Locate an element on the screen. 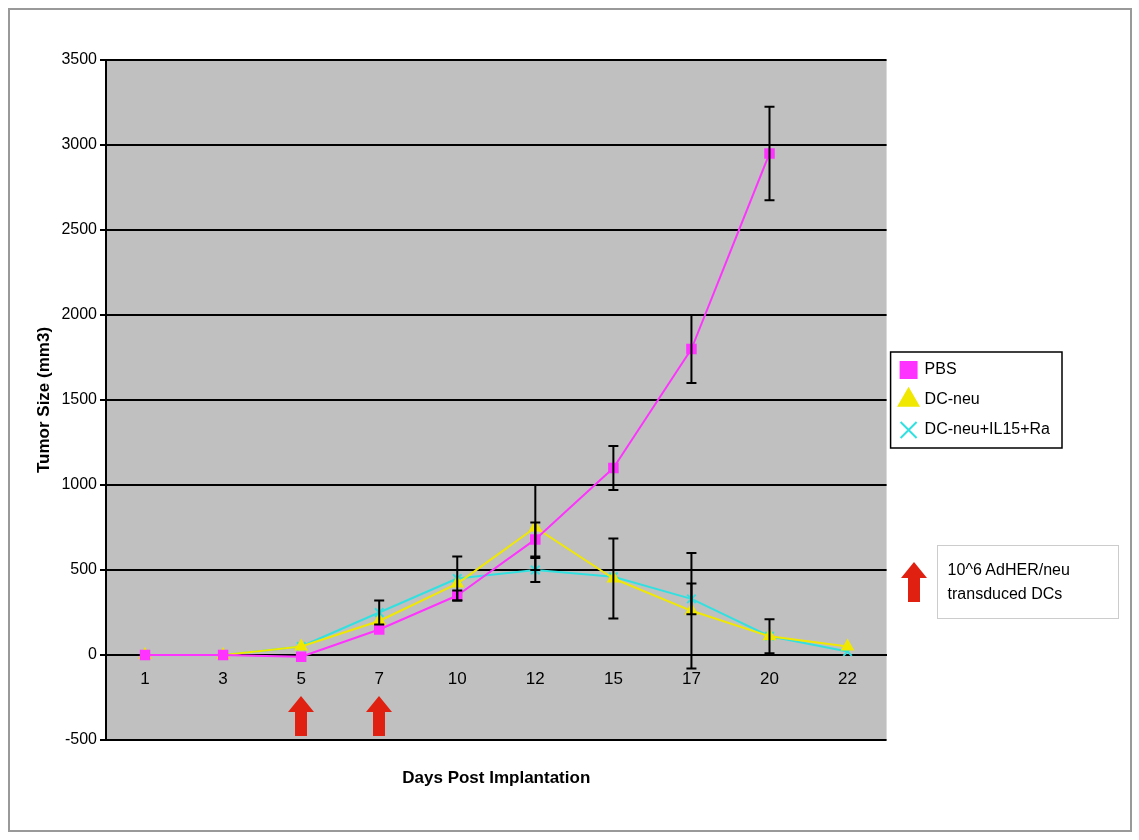 Image resolution: width=1139 pixels, height=840 pixels. x-tick-label: 7 is located at coordinates (379, 678).